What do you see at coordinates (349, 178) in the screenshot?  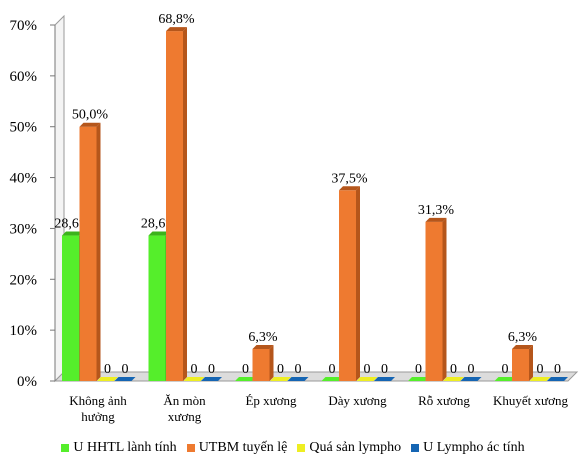 I see `data-label: 37,5%` at bounding box center [349, 178].